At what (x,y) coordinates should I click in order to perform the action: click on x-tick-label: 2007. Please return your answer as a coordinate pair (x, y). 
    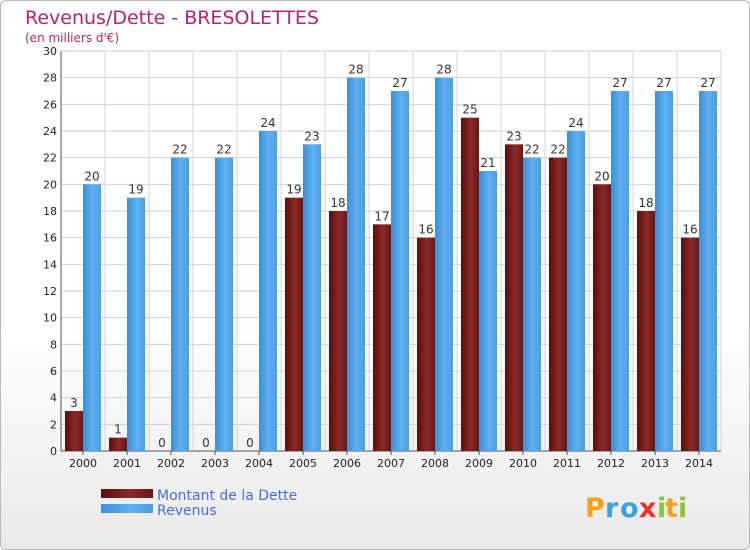
    Looking at the image, I should click on (391, 463).